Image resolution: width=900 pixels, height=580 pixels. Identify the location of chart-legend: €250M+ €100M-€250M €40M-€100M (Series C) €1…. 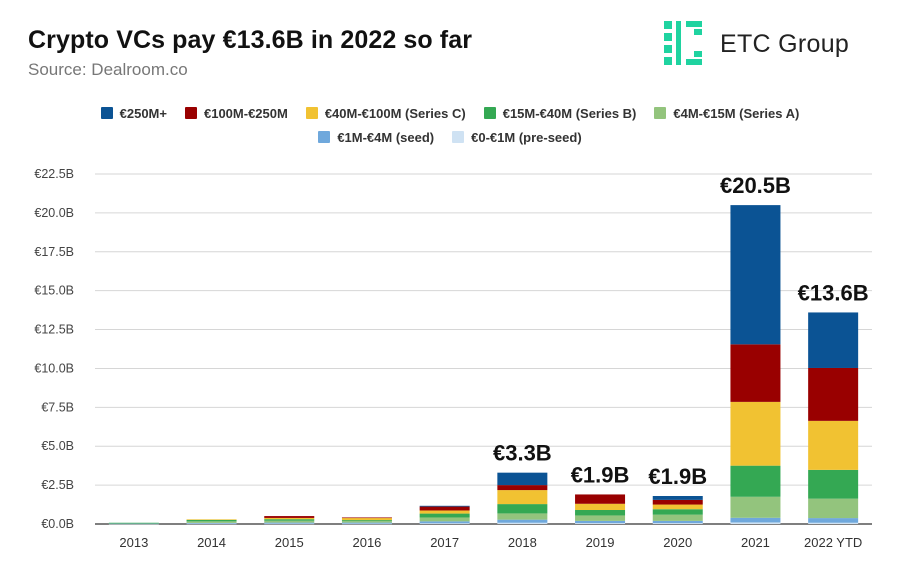
(450, 127).